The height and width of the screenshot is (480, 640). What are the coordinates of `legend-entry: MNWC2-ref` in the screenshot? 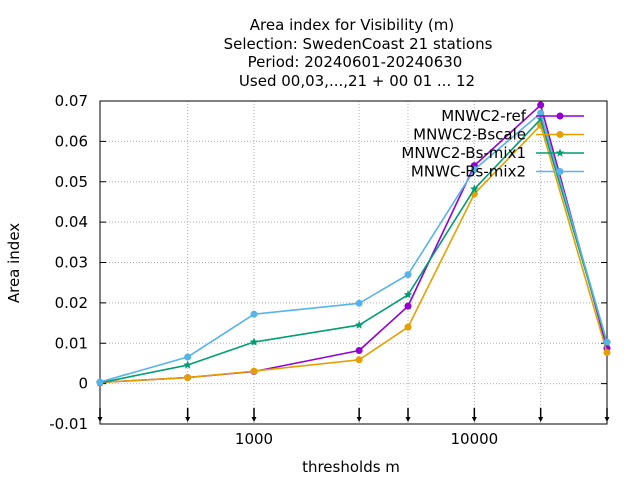 It's located at (512, 116).